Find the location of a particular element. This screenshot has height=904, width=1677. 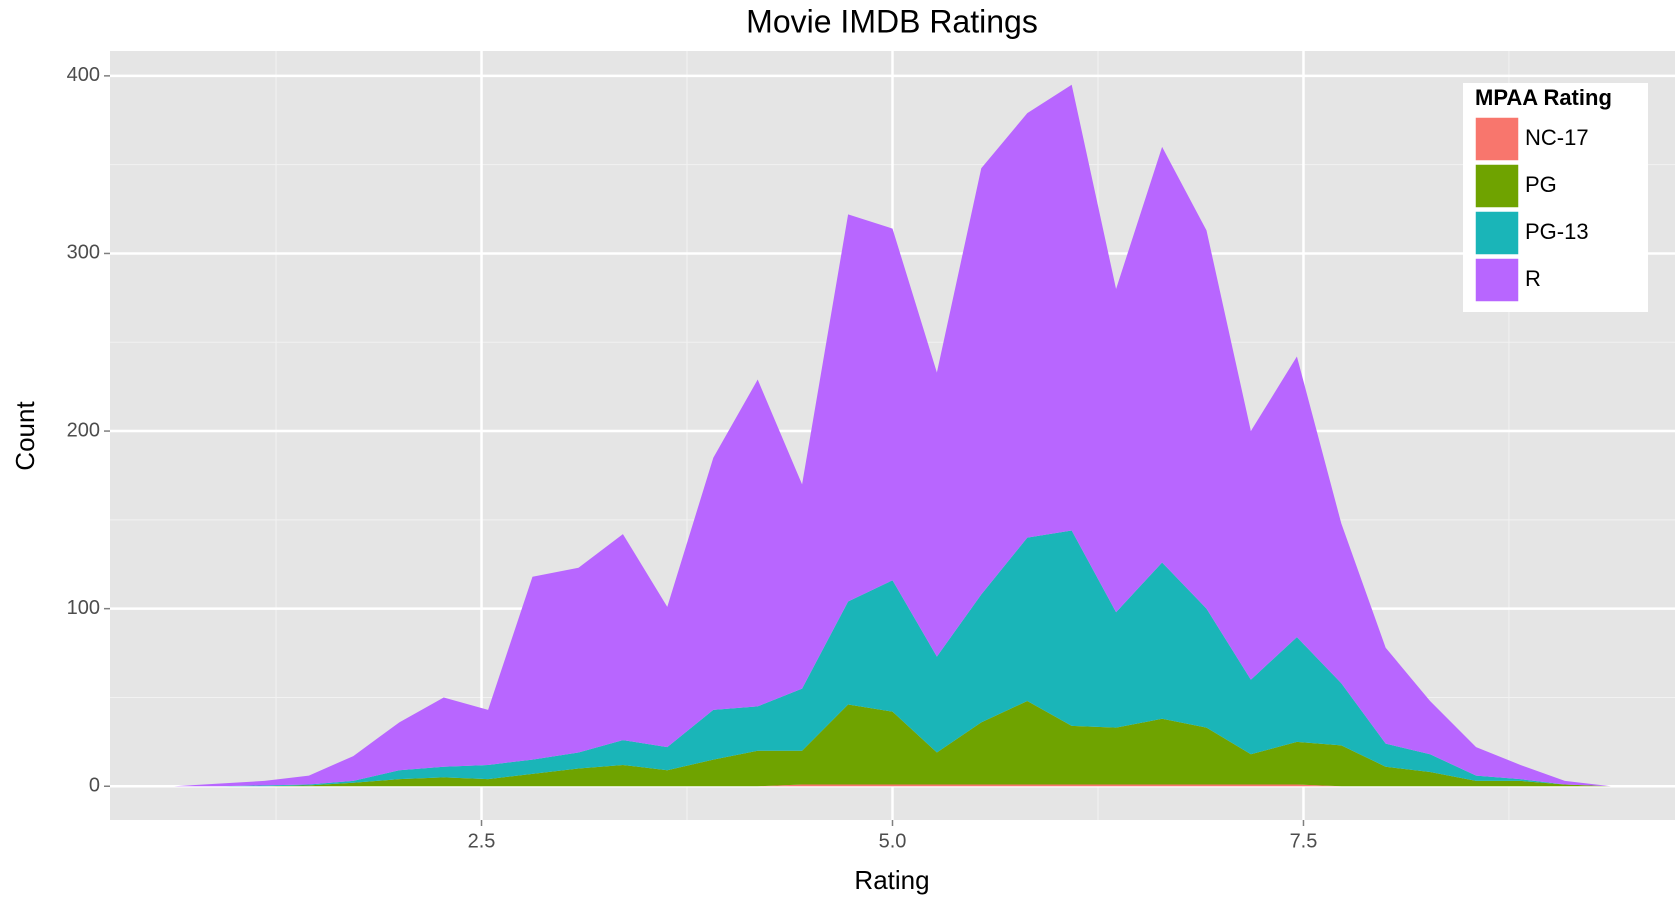

x-axis-label: Rating is located at coordinates (891, 880).